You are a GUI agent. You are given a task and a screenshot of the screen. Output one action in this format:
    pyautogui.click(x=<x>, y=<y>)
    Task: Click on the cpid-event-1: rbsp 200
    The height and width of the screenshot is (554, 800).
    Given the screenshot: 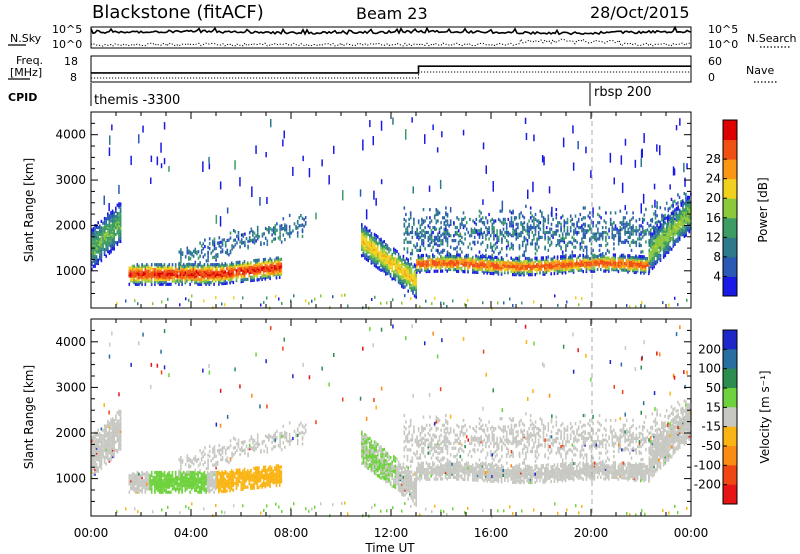 What is the action you would take?
    pyautogui.click(x=623, y=92)
    